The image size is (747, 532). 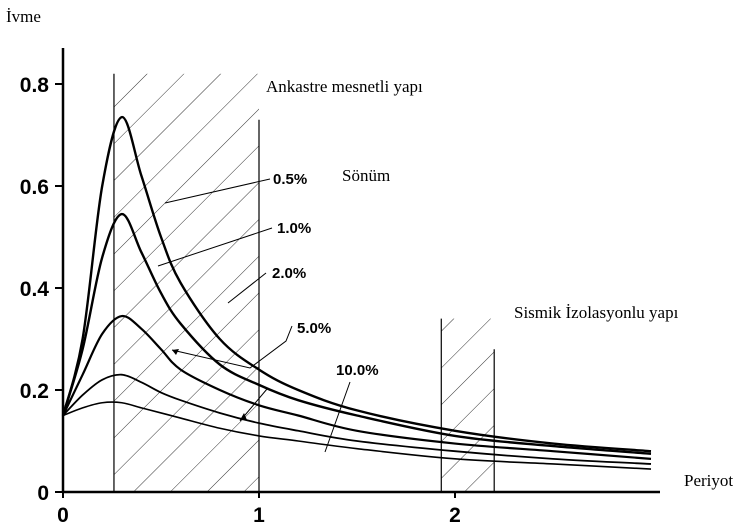 What do you see at coordinates (455, 515) in the screenshot?
I see `x-tick-label-2: 2` at bounding box center [455, 515].